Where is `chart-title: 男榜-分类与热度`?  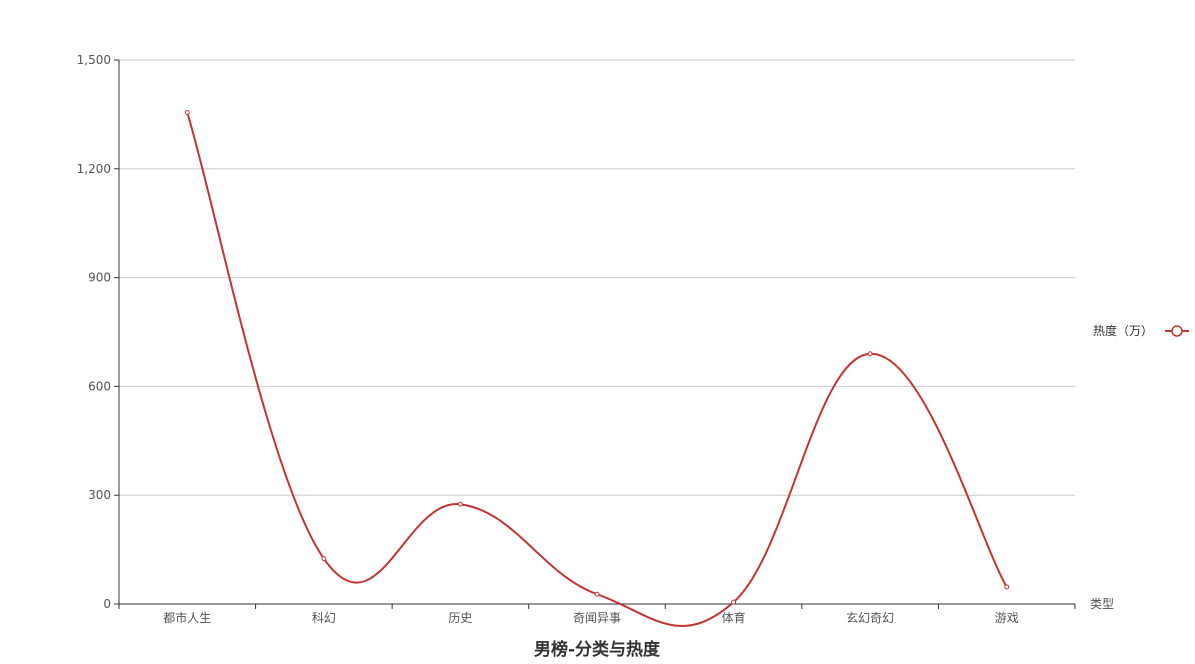 chart-title: 男榜-分类与热度 is located at coordinates (597, 649).